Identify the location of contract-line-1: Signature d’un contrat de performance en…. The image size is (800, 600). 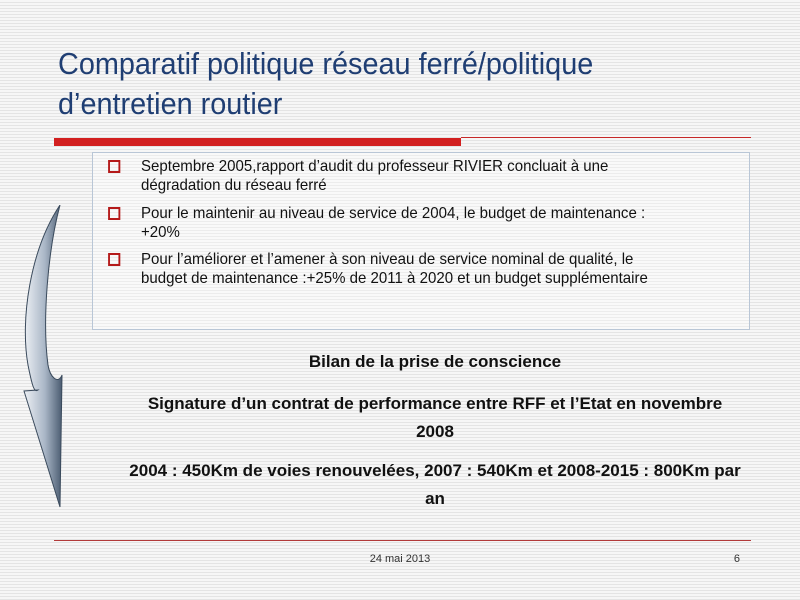
(435, 403).